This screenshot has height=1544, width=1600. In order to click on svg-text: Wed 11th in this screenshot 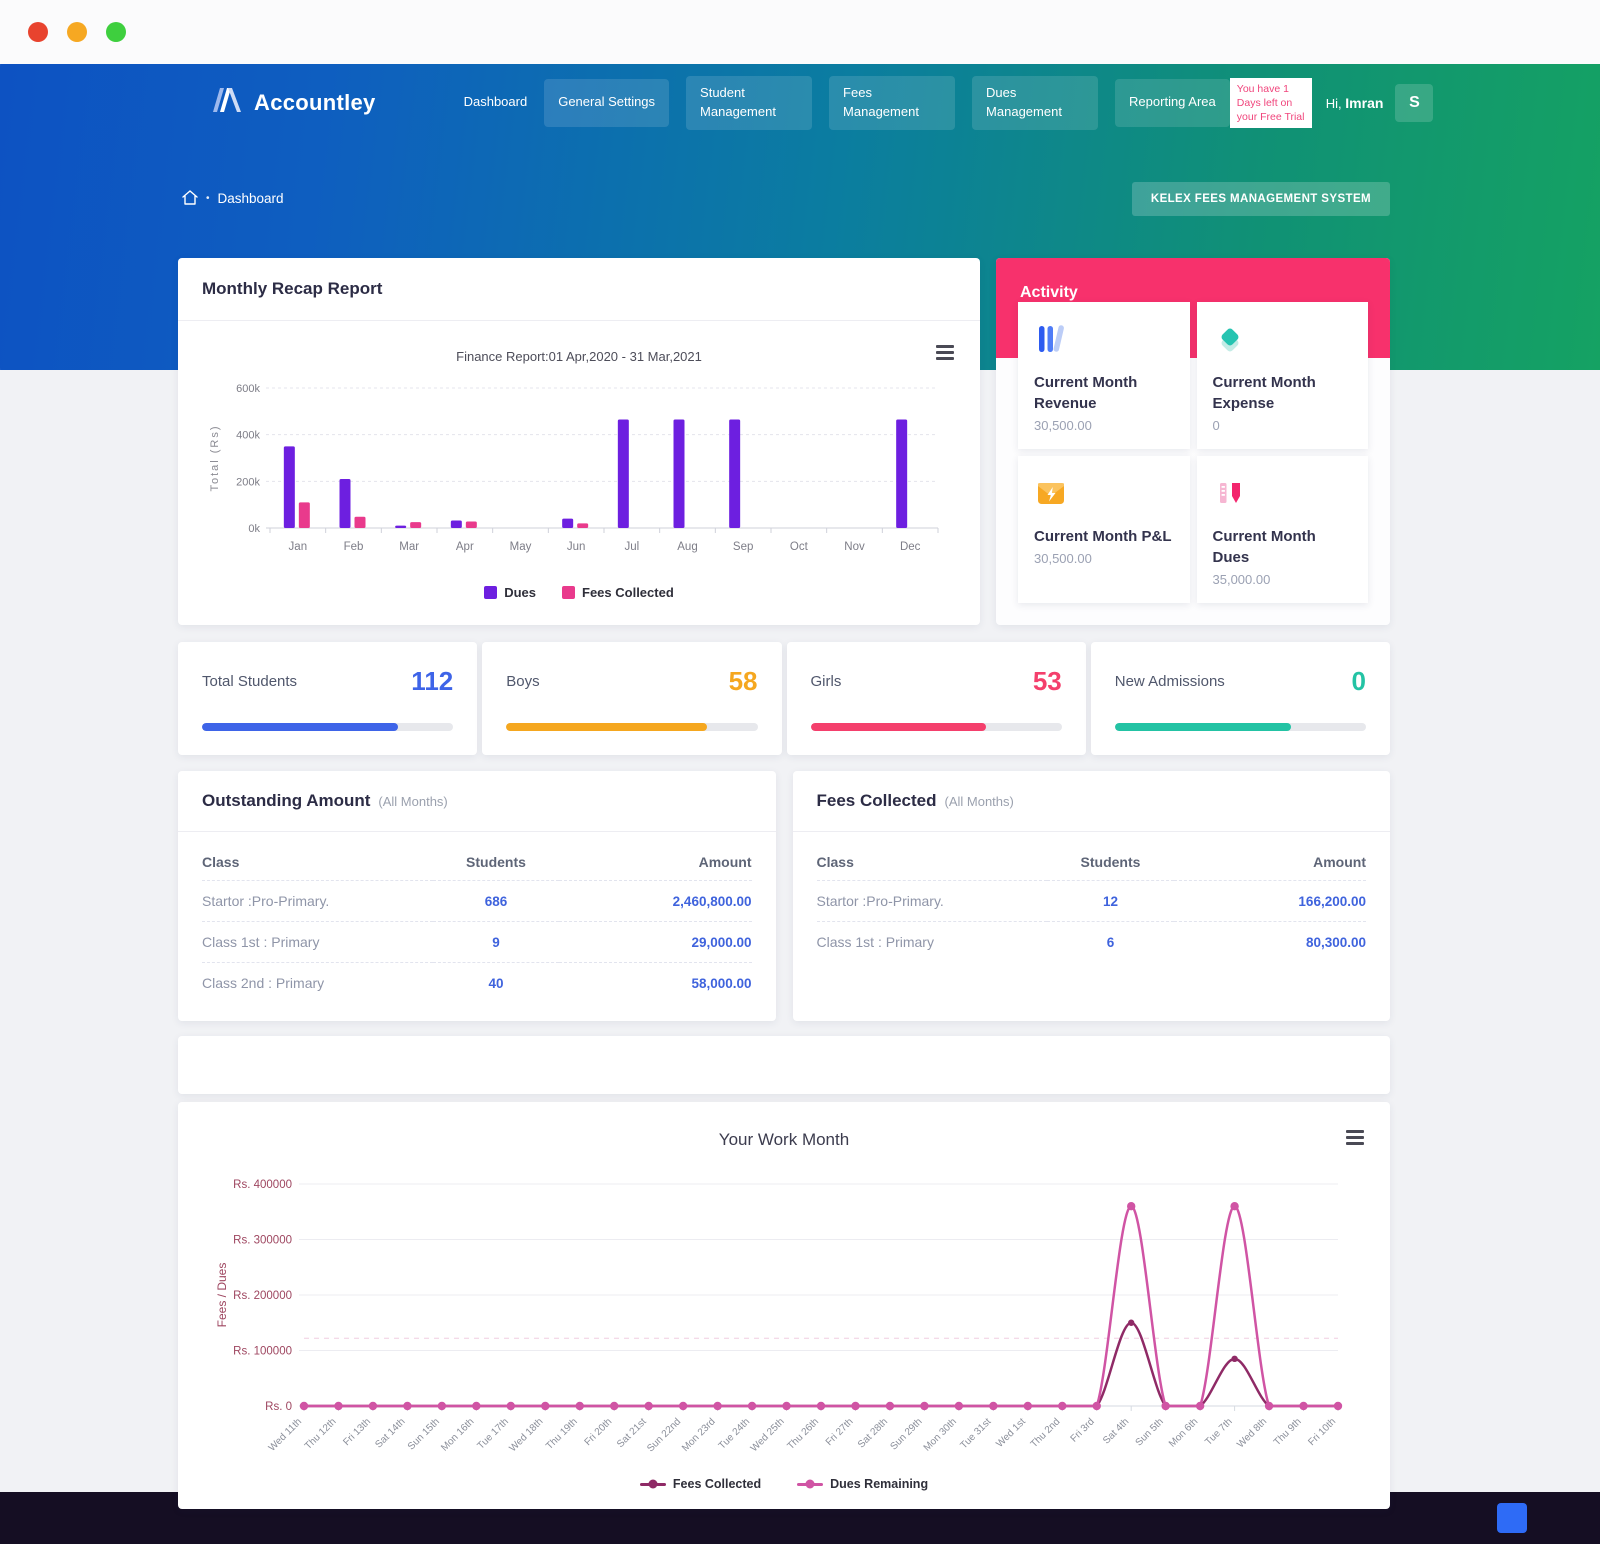, I will do `click(285, 1434)`.